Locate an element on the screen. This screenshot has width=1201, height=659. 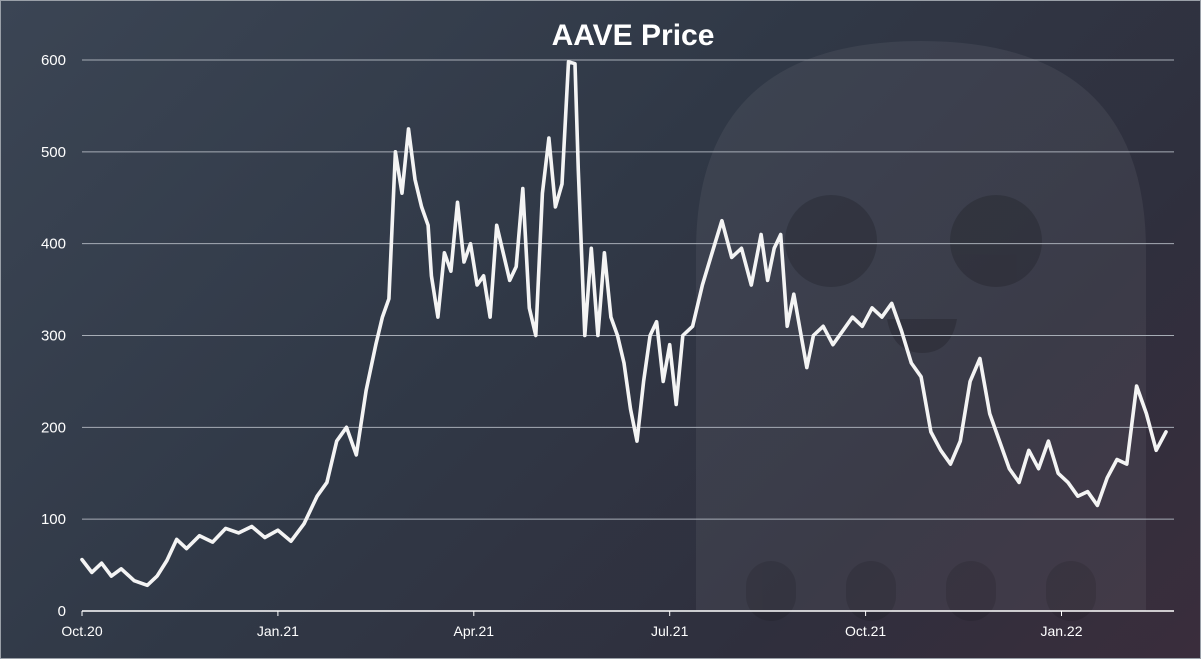
y-tick-label: 400 is located at coordinates (53, 244).